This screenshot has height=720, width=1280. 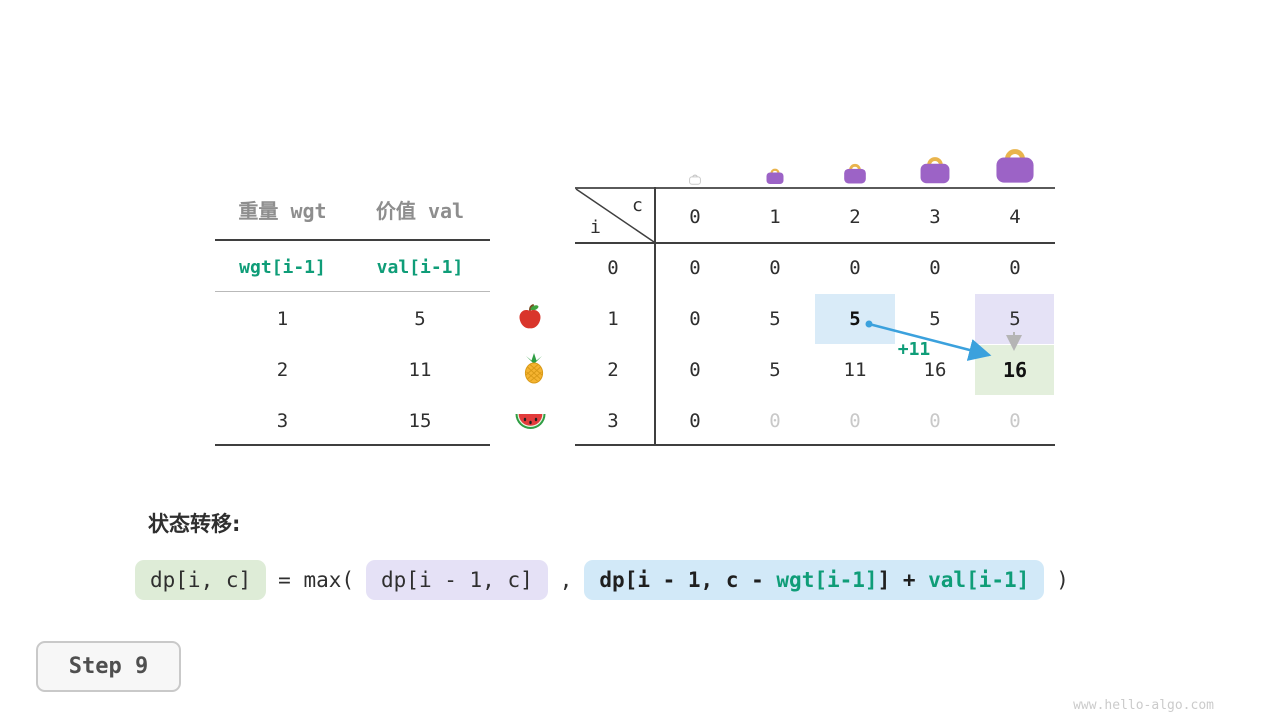 I want to click on formula-take-wgt: wgt[i-1], so click(x=827, y=580).